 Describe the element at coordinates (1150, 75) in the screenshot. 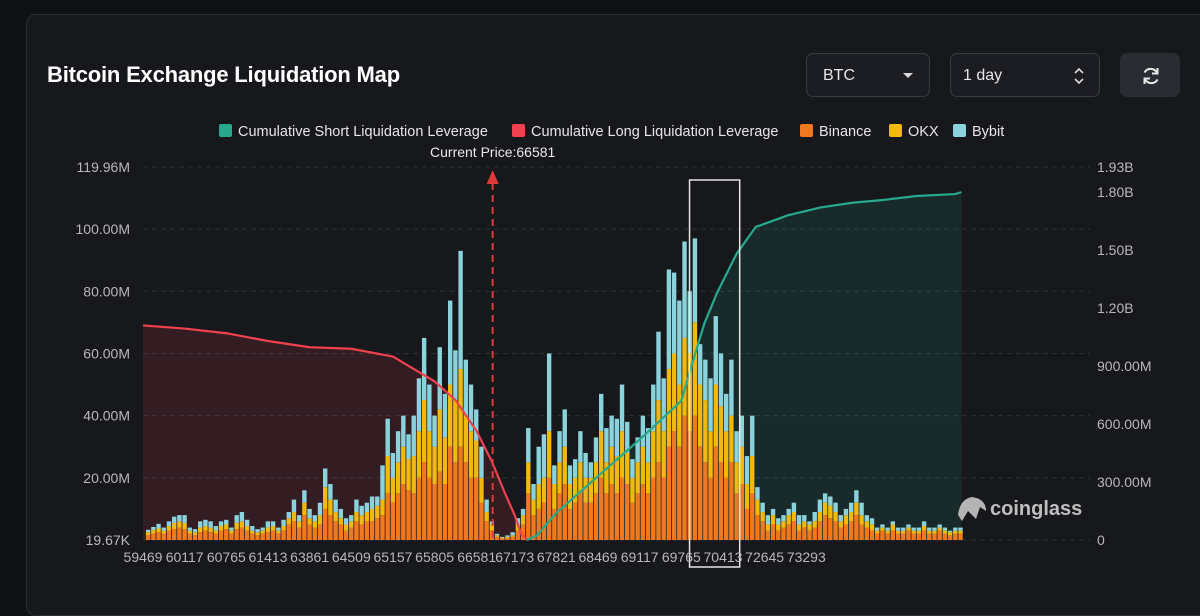

I see `refresh-button` at that location.